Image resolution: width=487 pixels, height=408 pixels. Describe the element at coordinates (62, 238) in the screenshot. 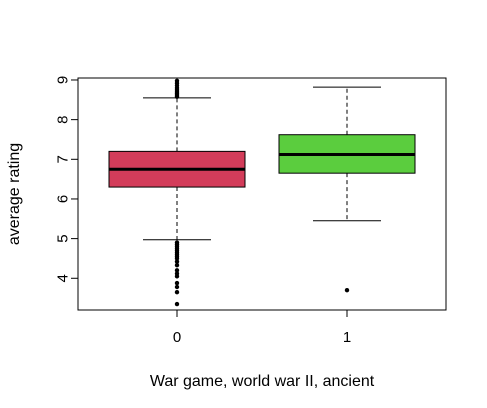

I see `y-tick-label: 5` at that location.